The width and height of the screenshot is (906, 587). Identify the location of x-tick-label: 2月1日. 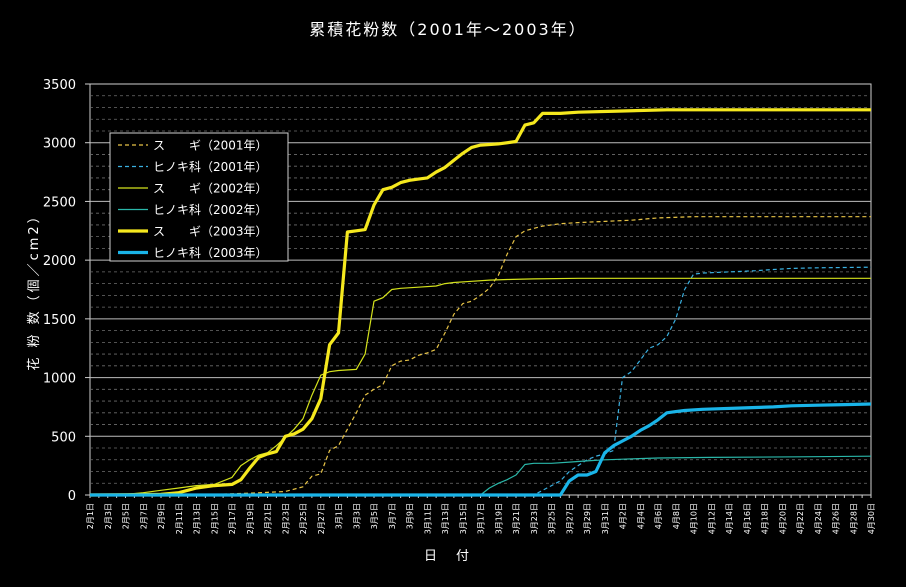
(90, 516).